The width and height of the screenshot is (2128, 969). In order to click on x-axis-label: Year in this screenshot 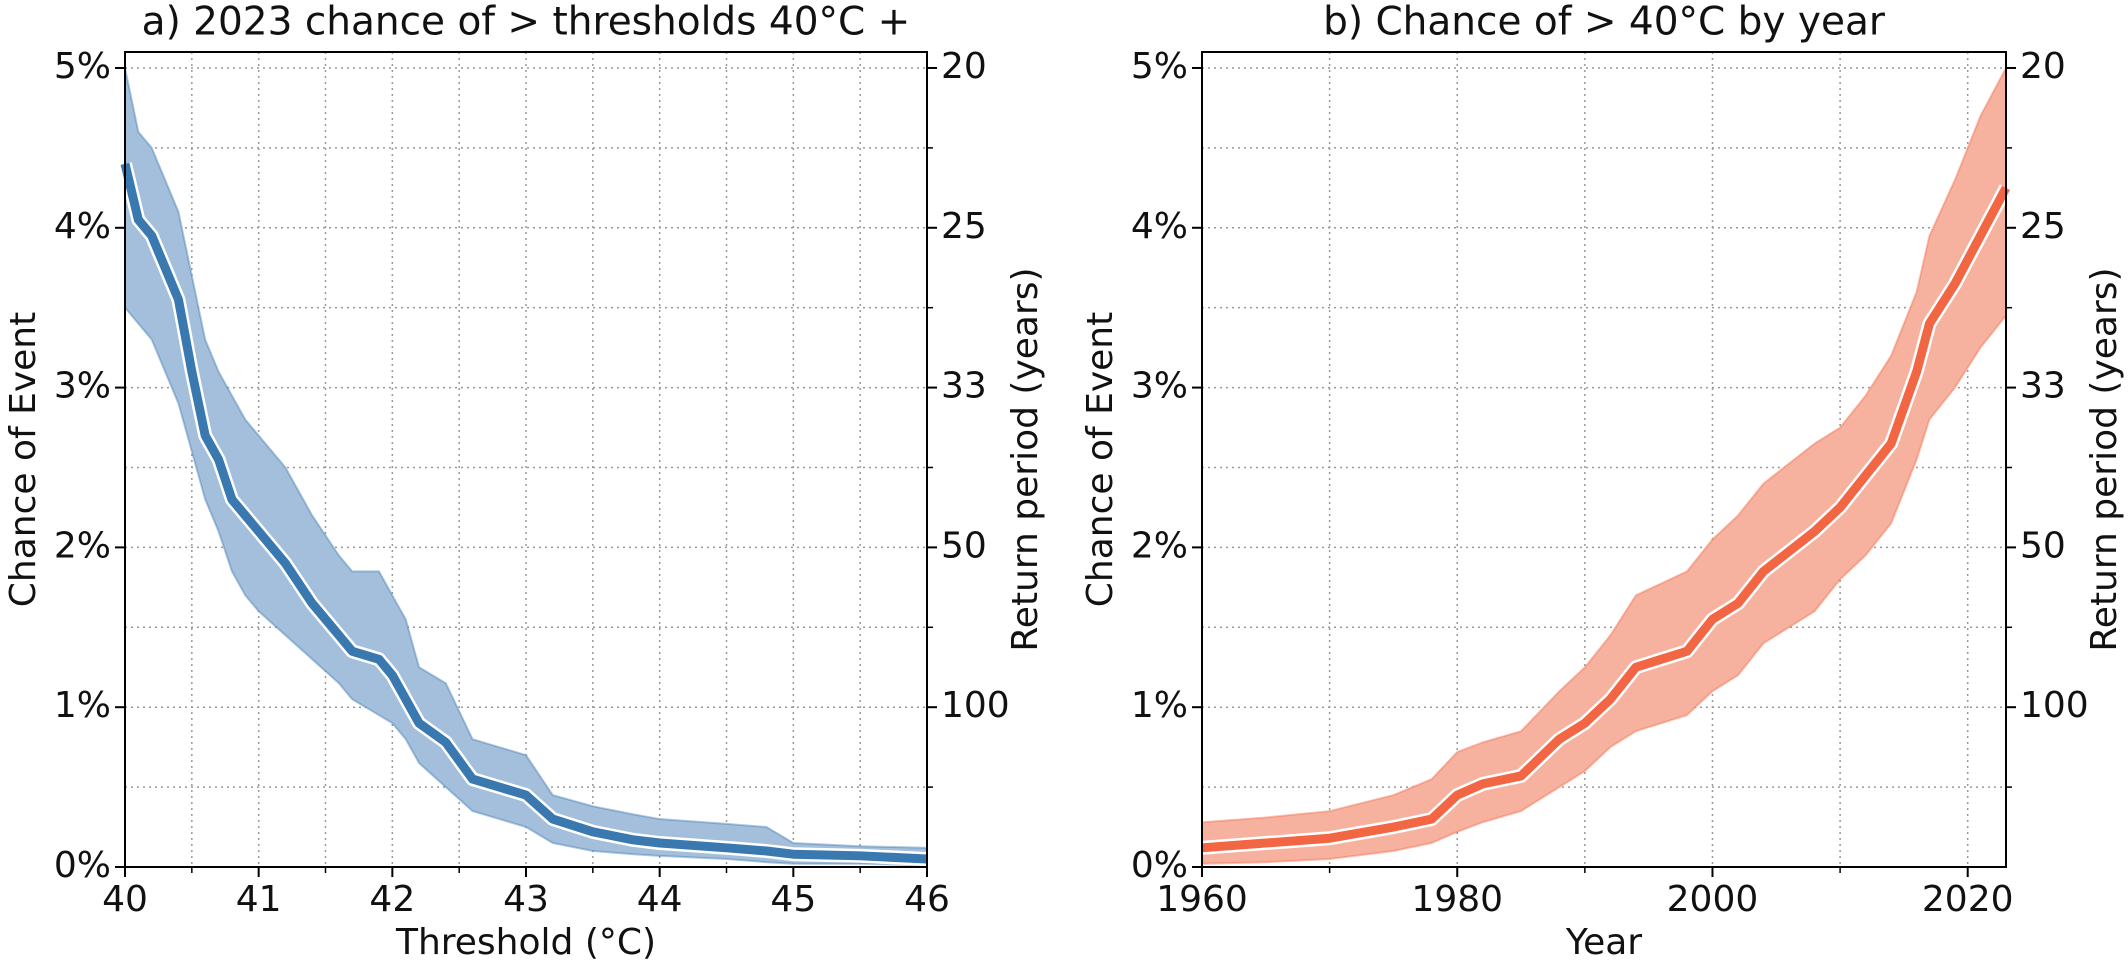, I will do `click(1603, 942)`.